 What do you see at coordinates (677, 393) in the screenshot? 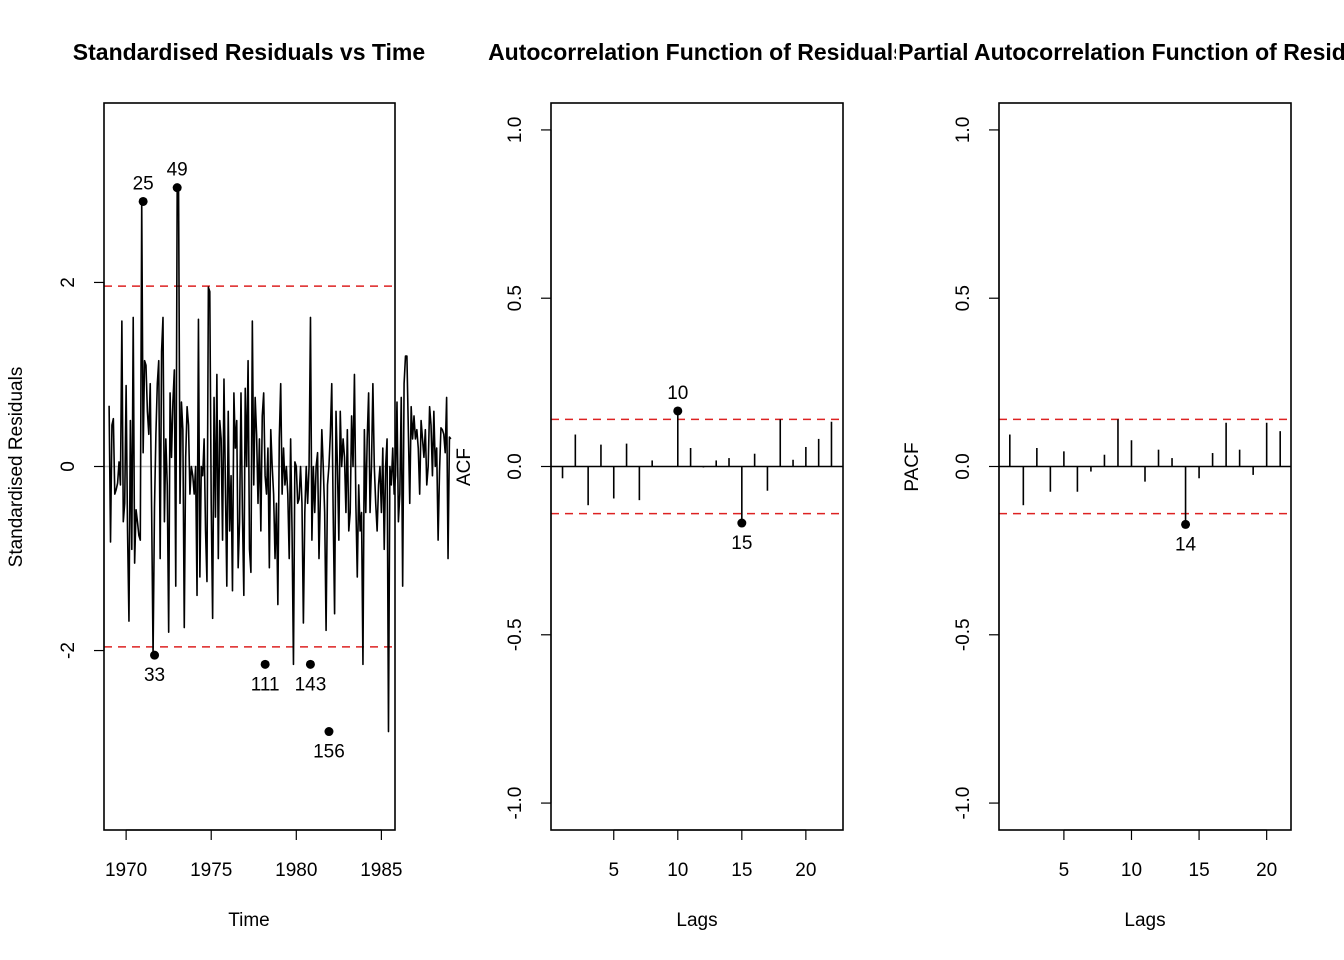
I see `acf-outlier-label: 10` at bounding box center [677, 393].